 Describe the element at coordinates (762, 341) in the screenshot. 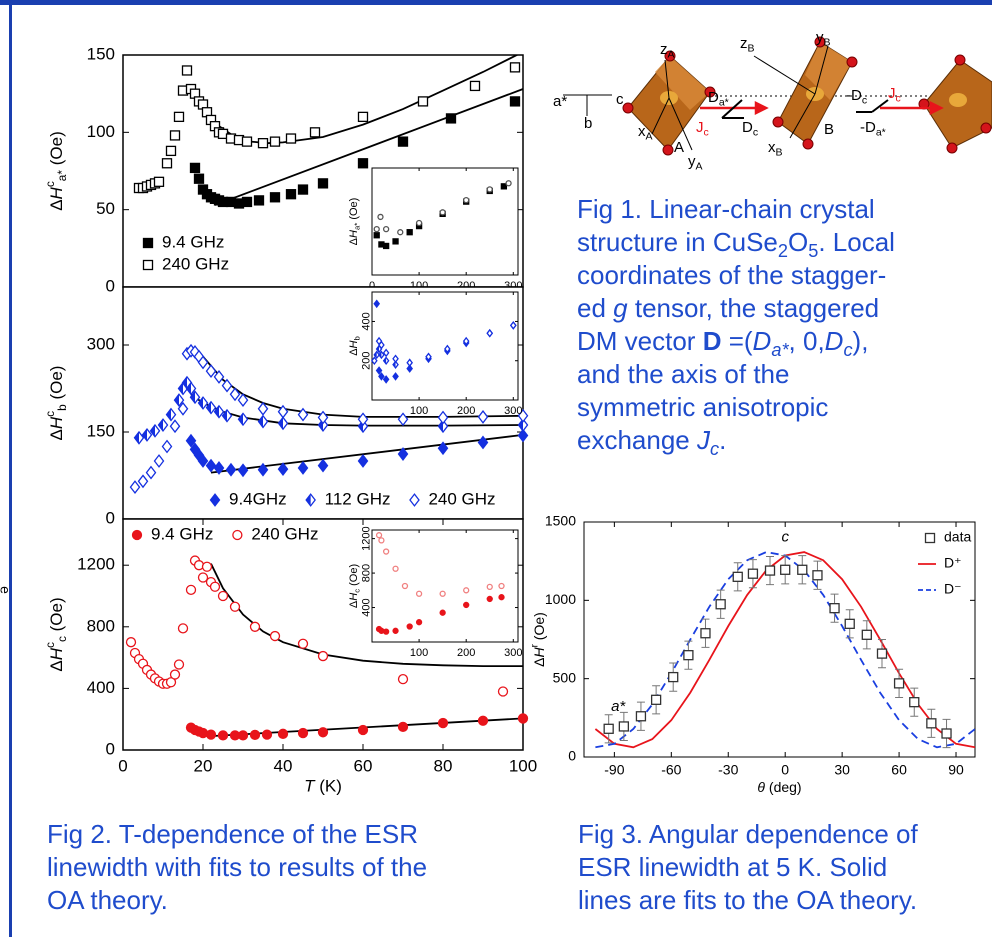

I see `caption-text: D` at that location.